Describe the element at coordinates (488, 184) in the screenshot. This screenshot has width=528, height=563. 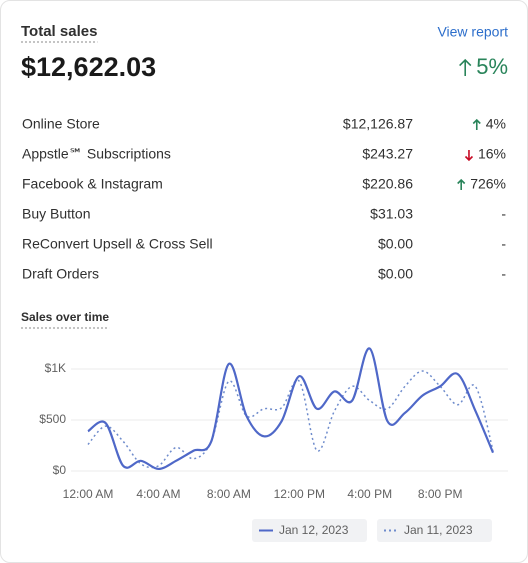
I see `channel-change: 726%` at that location.